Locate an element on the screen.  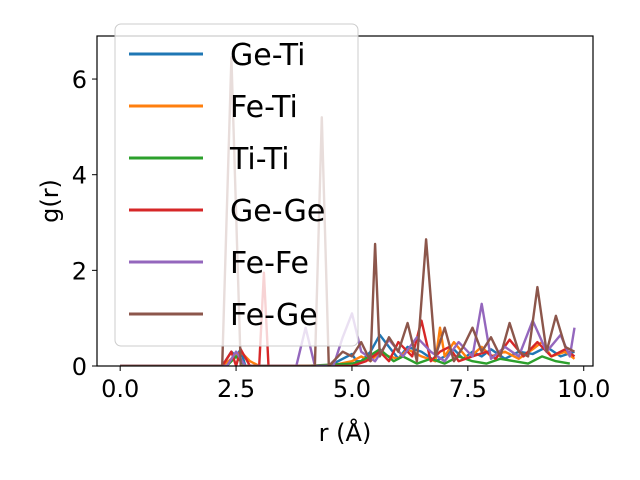
legend-label: Ti-Ti is located at coordinates (259, 159).